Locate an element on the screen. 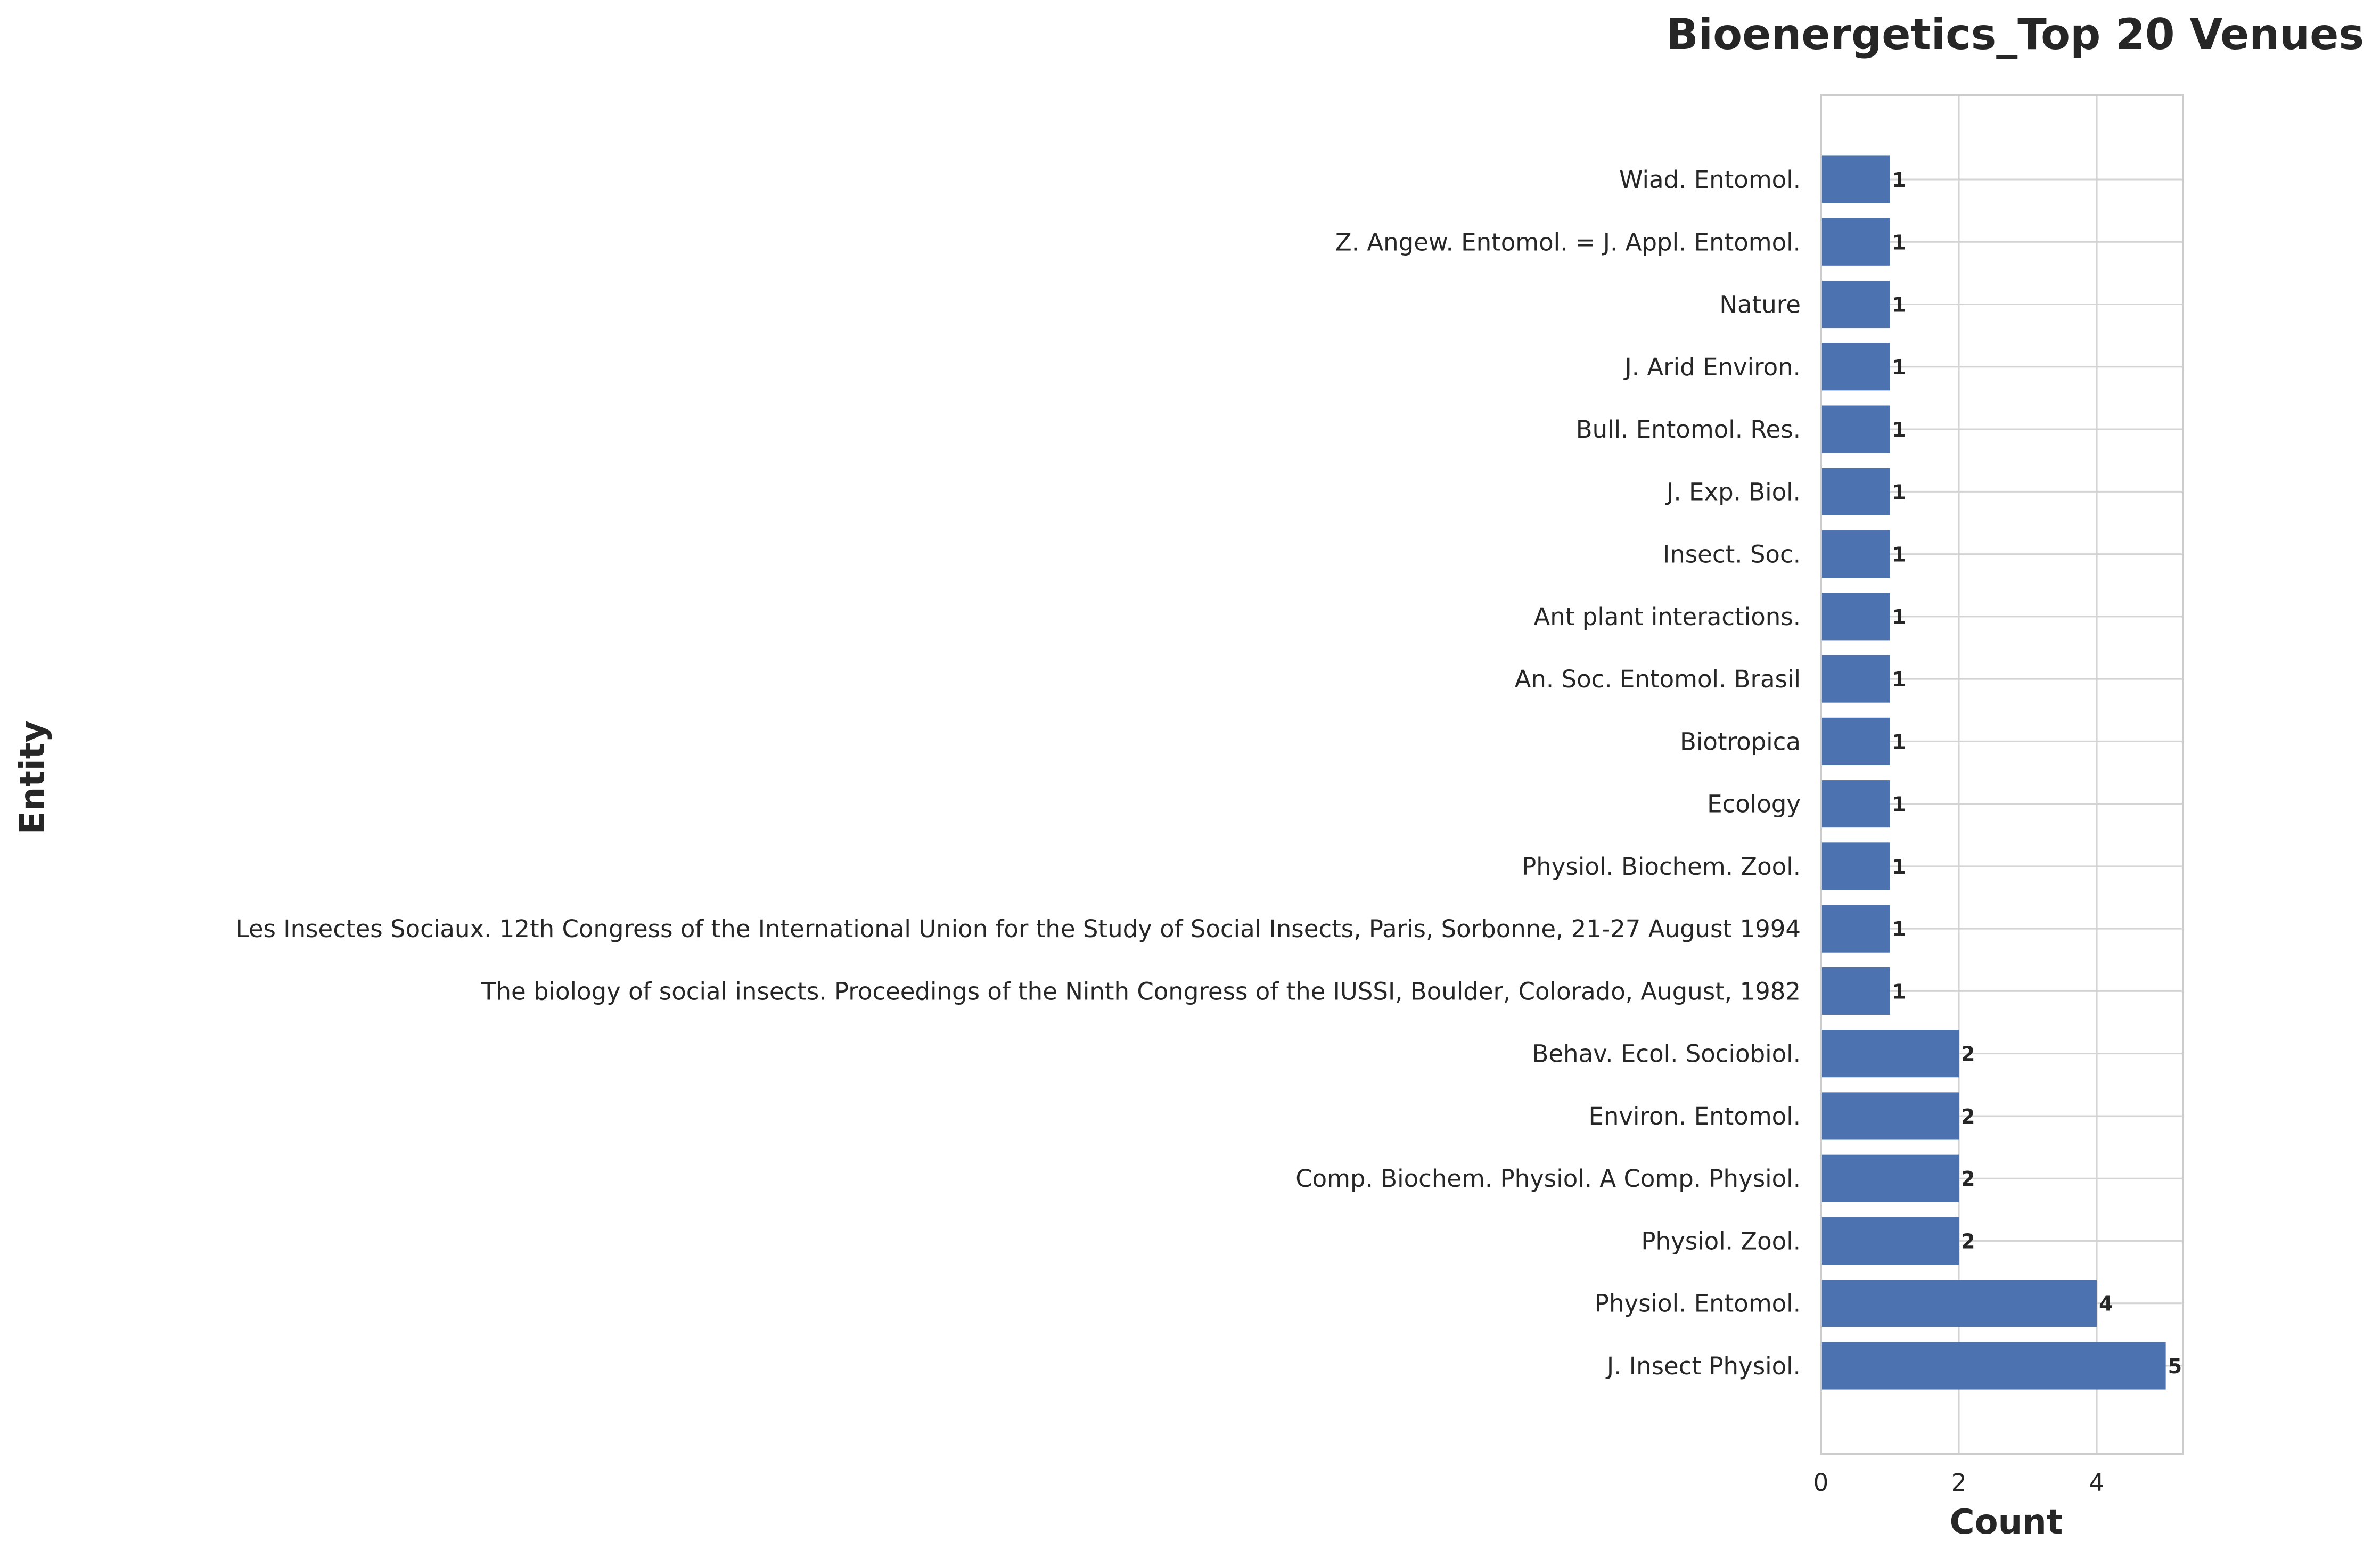 The image size is (2380, 1558). x-tick-label: 4 is located at coordinates (2097, 1483).